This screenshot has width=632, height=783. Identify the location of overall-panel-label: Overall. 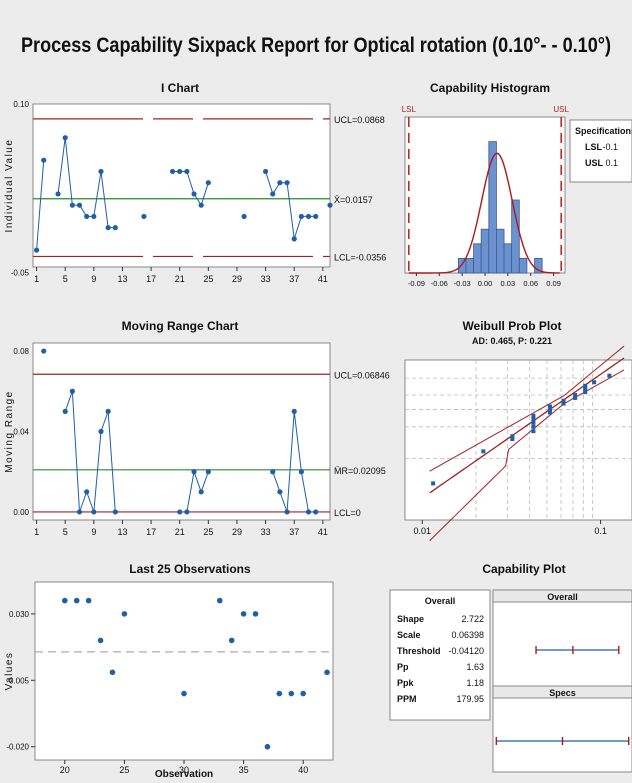
(562, 597).